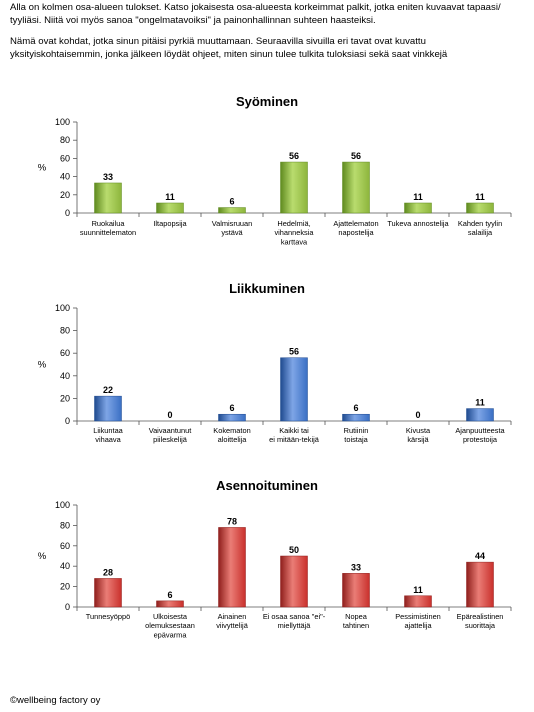 The height and width of the screenshot is (712, 534). Describe the element at coordinates (232, 228) in the screenshot. I see `category-label: Valmisruuan ystävä` at that location.